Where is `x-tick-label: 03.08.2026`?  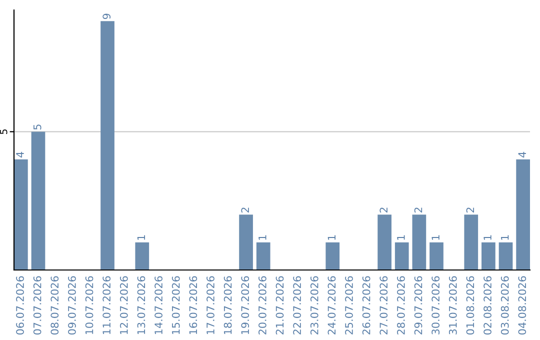
x-tick-label: 03.08.2026 is located at coordinates (504, 305).